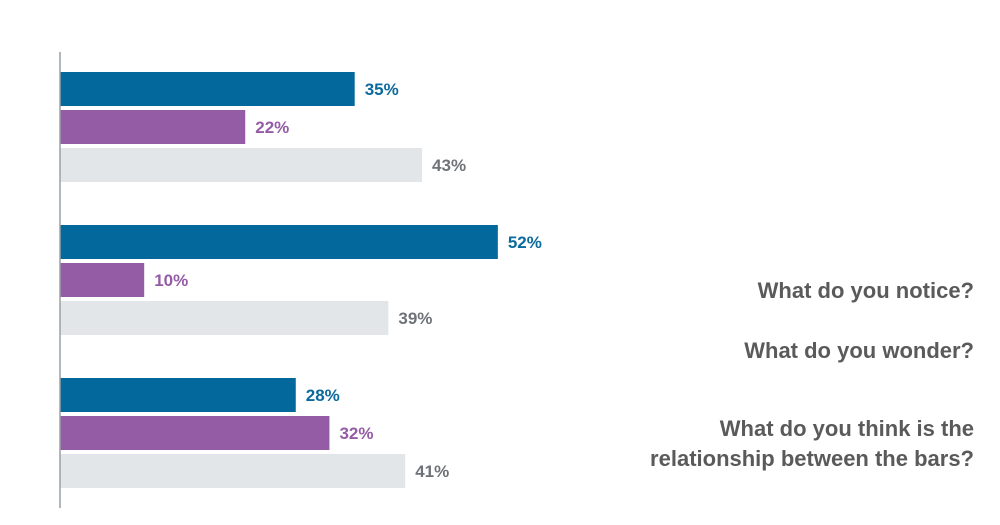 The width and height of the screenshot is (1000, 525). Describe the element at coordinates (279, 242) in the screenshot. I see `bar-group-2-dark-blue` at that location.